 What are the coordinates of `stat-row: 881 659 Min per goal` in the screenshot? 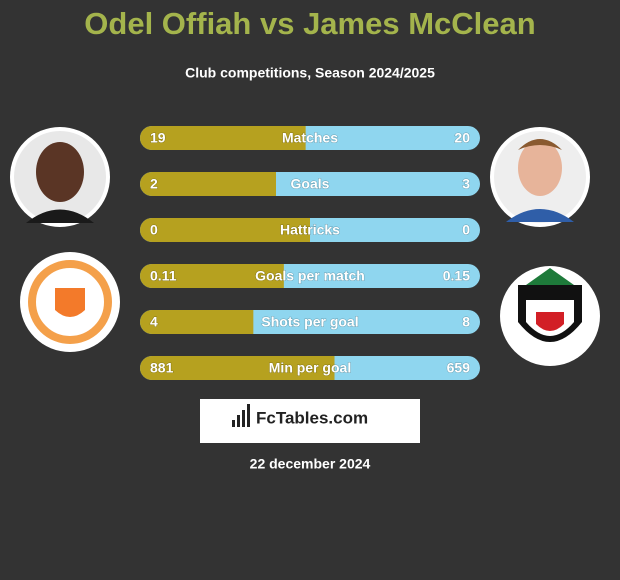 It's located at (310, 368).